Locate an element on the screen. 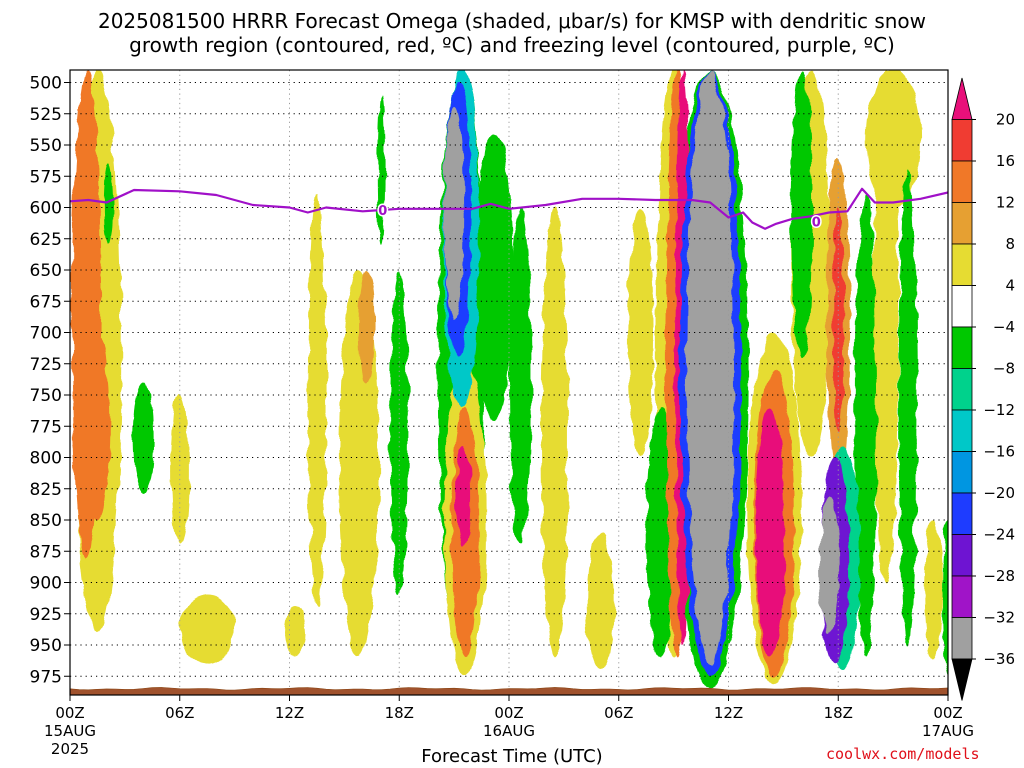 The height and width of the screenshot is (768, 1024). y-tick-label-700: 700 is located at coordinates (46, 334).